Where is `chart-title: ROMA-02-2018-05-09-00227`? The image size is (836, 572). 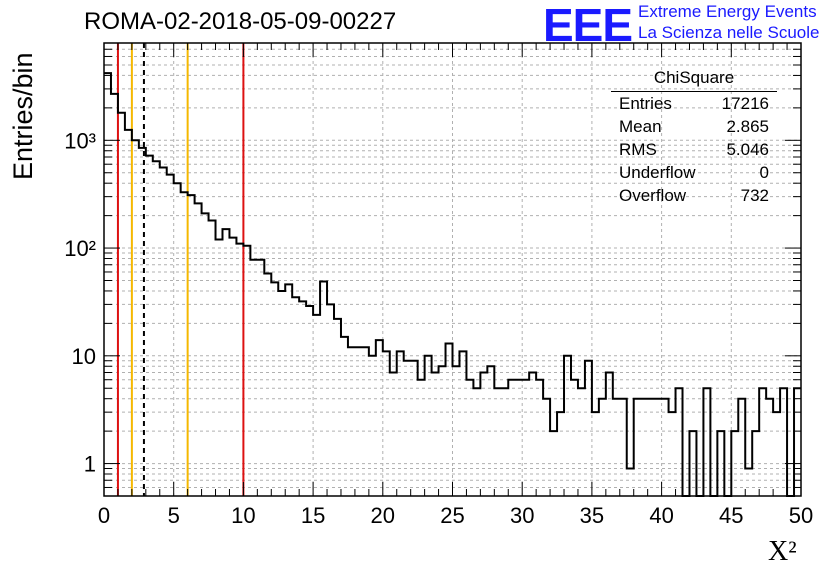
chart-title: ROMA-02-2018-05-09-00227 is located at coordinates (240, 21).